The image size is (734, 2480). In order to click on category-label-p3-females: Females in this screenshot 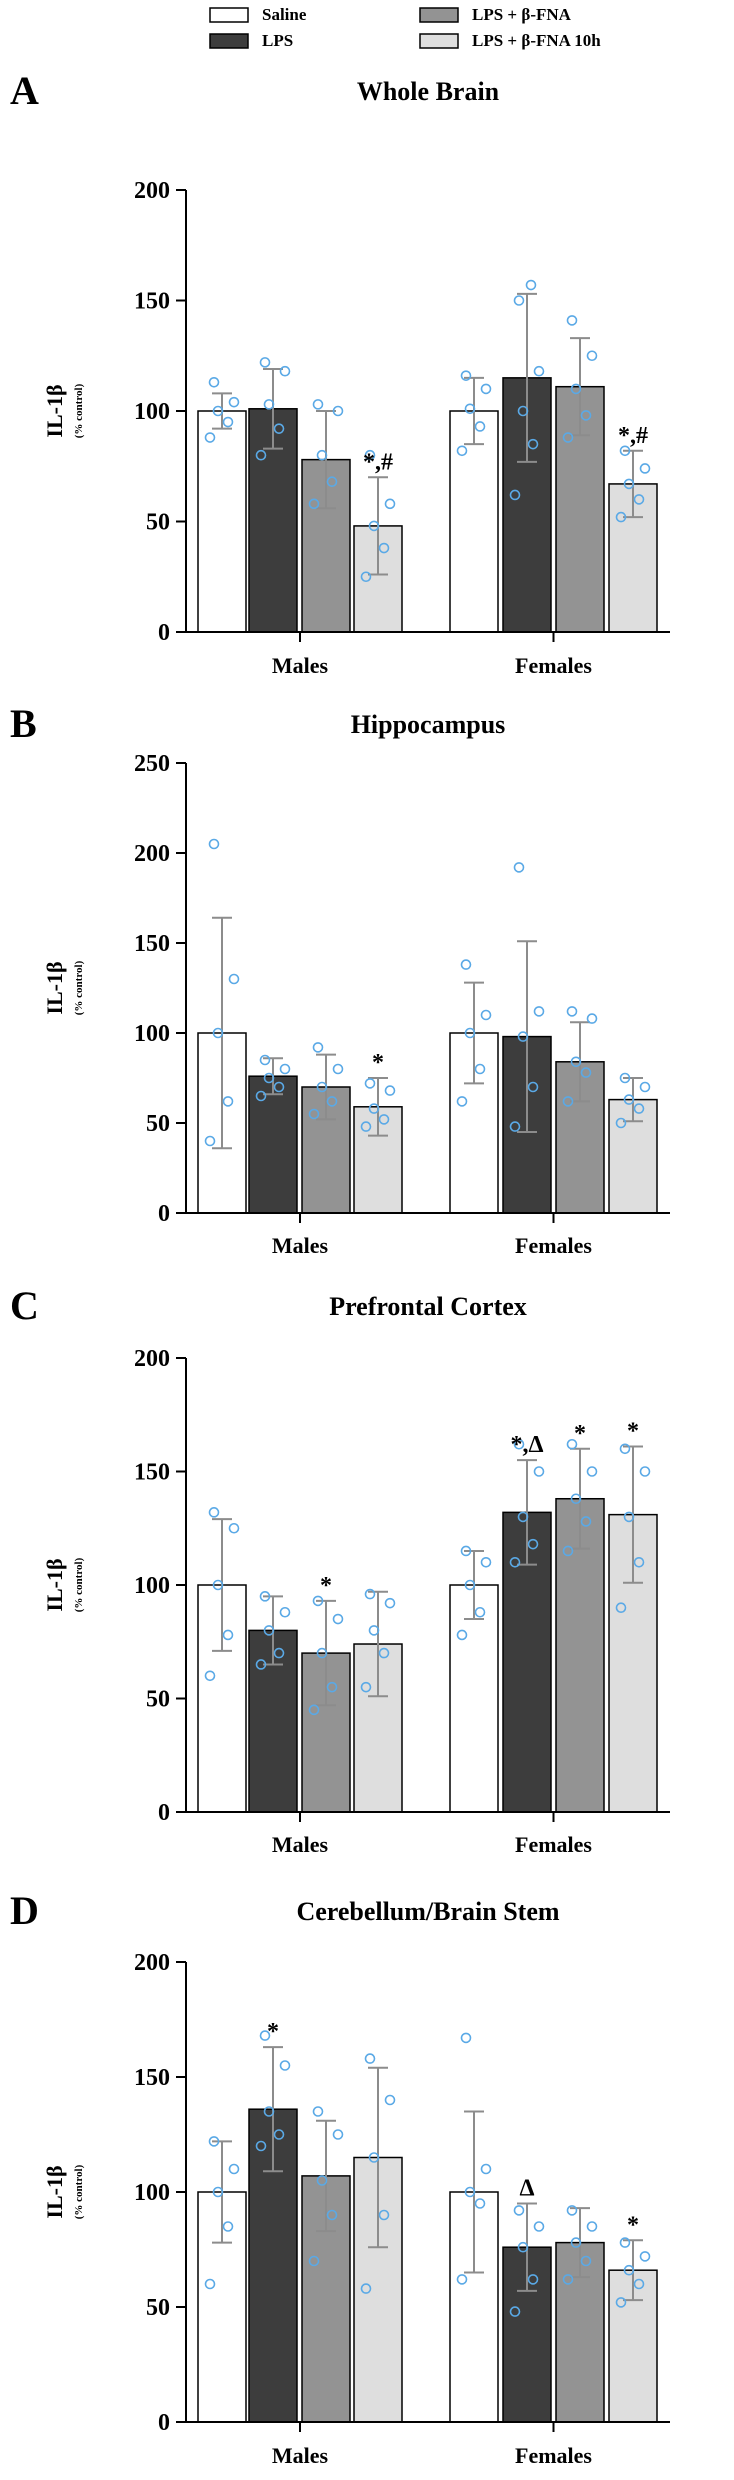, I will do `click(553, 1844)`.